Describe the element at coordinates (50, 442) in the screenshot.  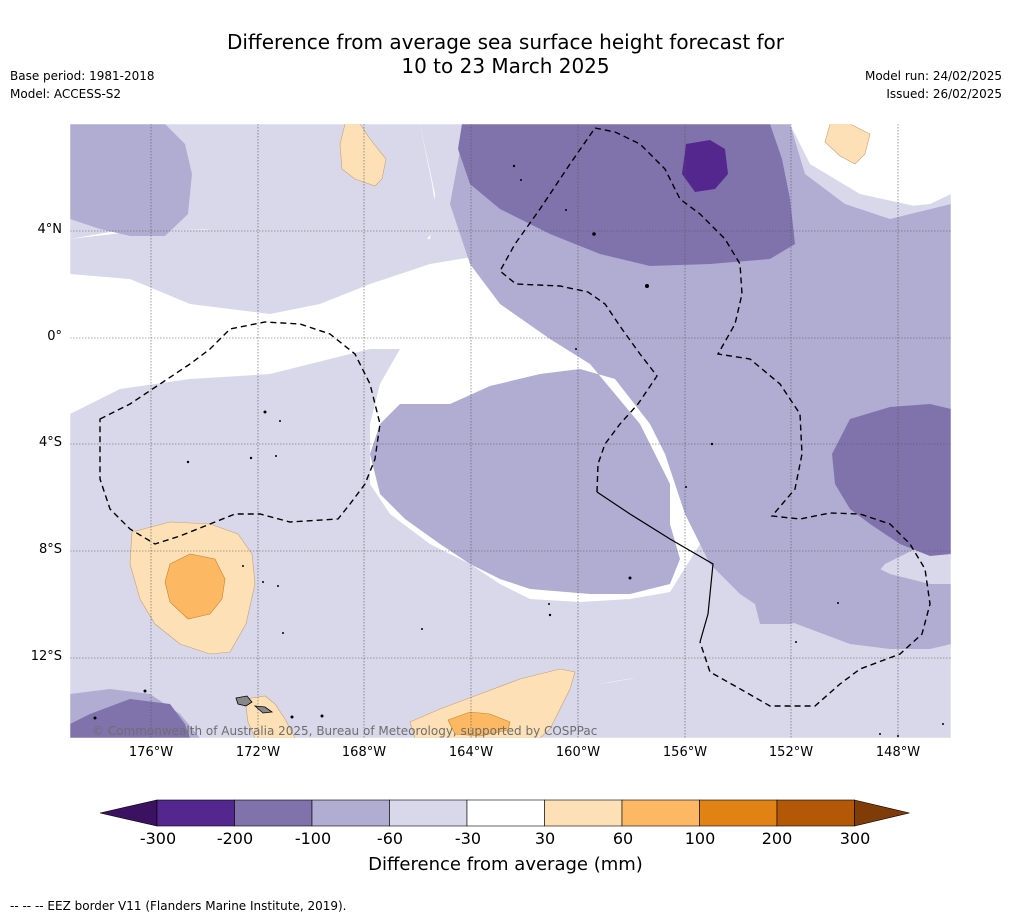
I see `lat-label-4s: 4°S` at that location.